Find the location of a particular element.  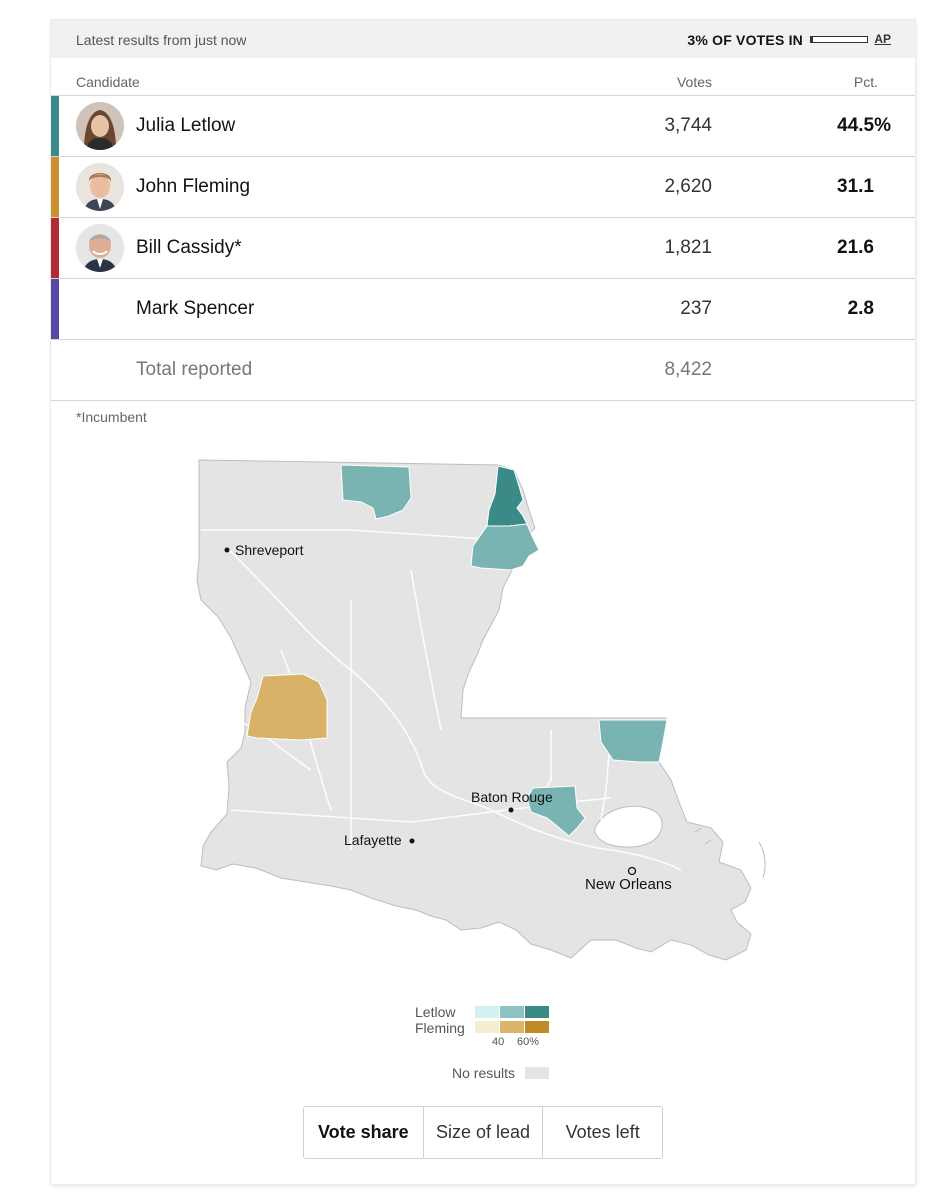

votes-in-label: 3% OF VOTES IN is located at coordinates (745, 40).